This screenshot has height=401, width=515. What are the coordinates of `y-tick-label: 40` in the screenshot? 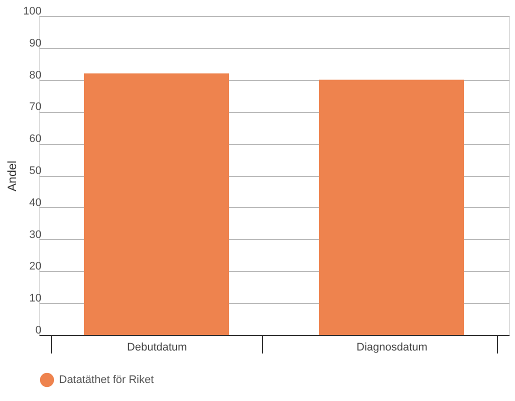 It's located at (35, 202).